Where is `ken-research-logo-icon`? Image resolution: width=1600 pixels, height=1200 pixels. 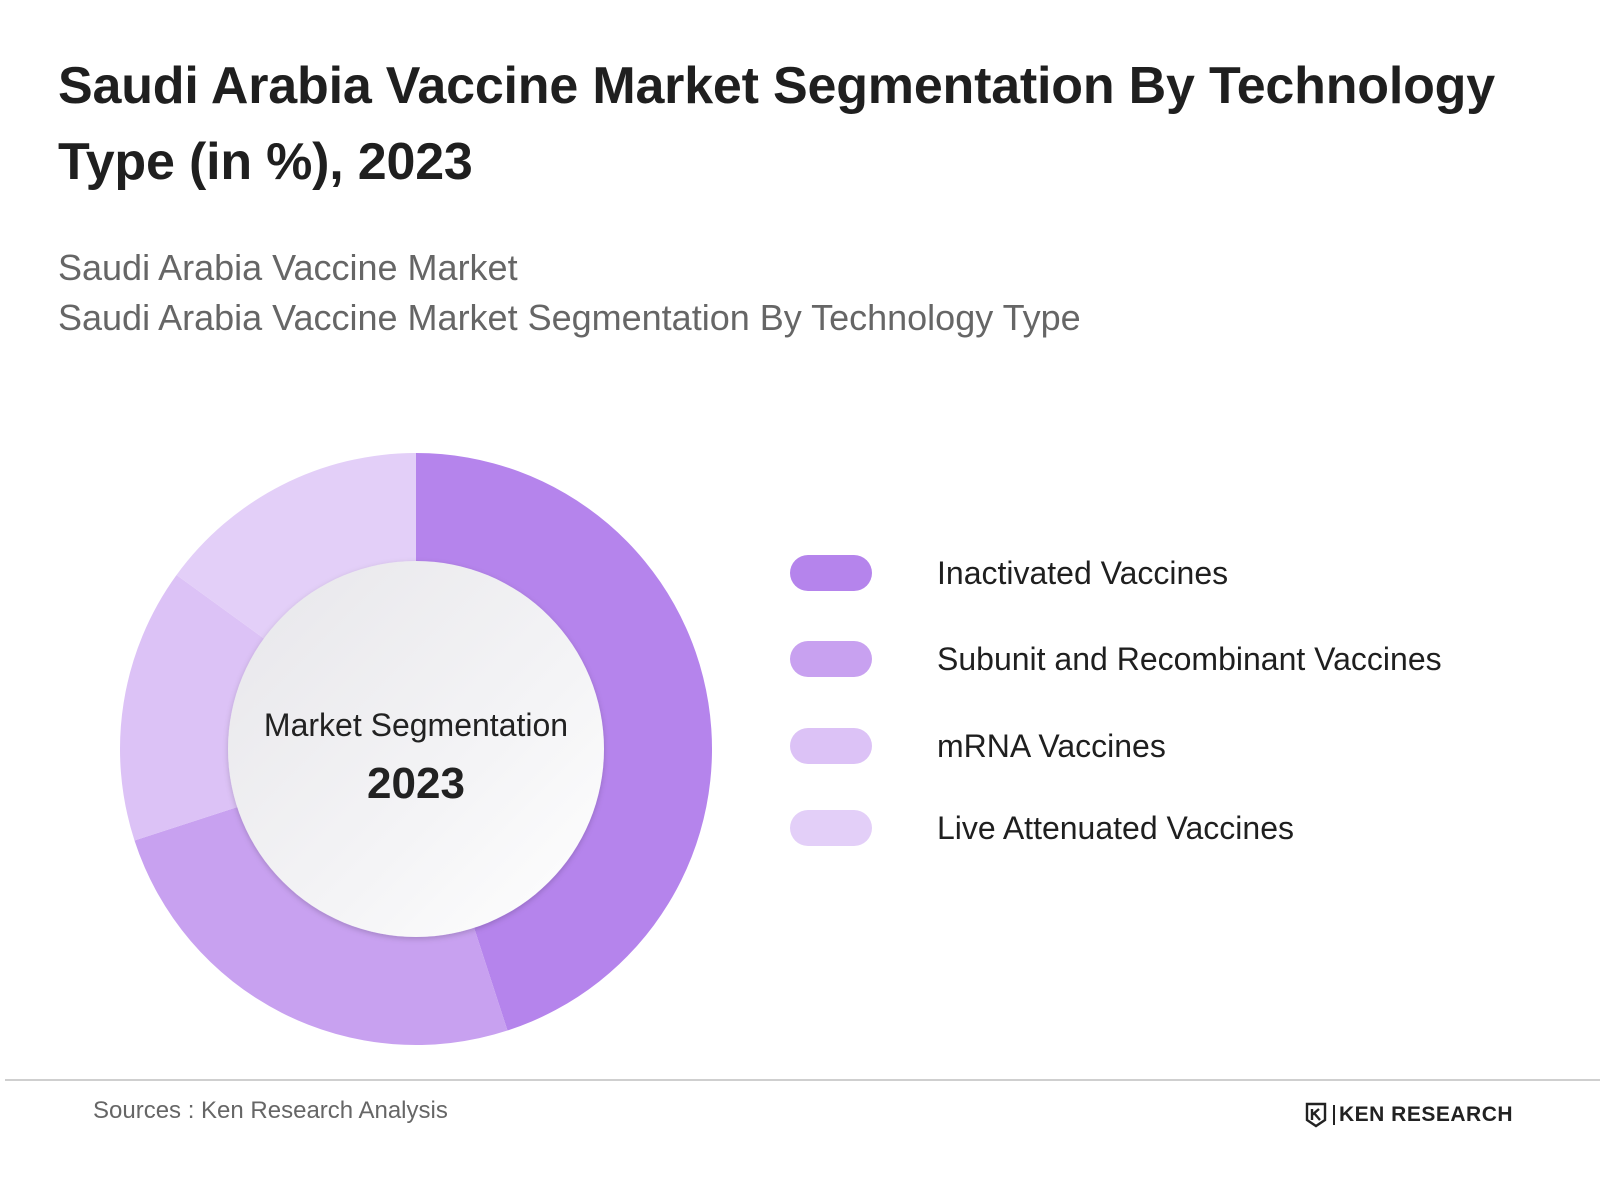 ken-research-logo-icon is located at coordinates (1316, 1115).